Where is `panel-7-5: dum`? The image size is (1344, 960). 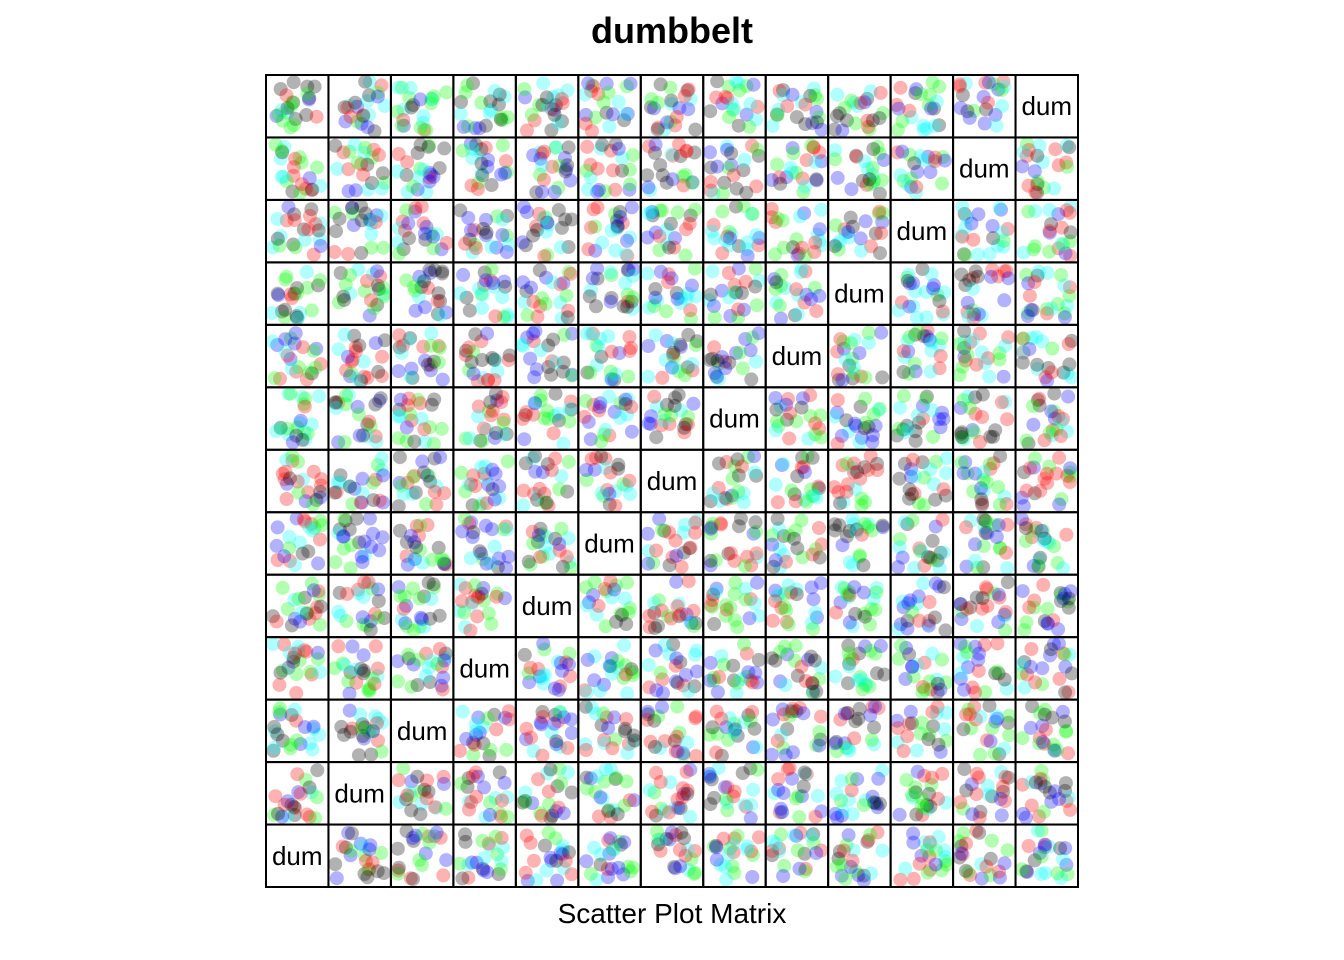 panel-7-5: dum is located at coordinates (609, 543).